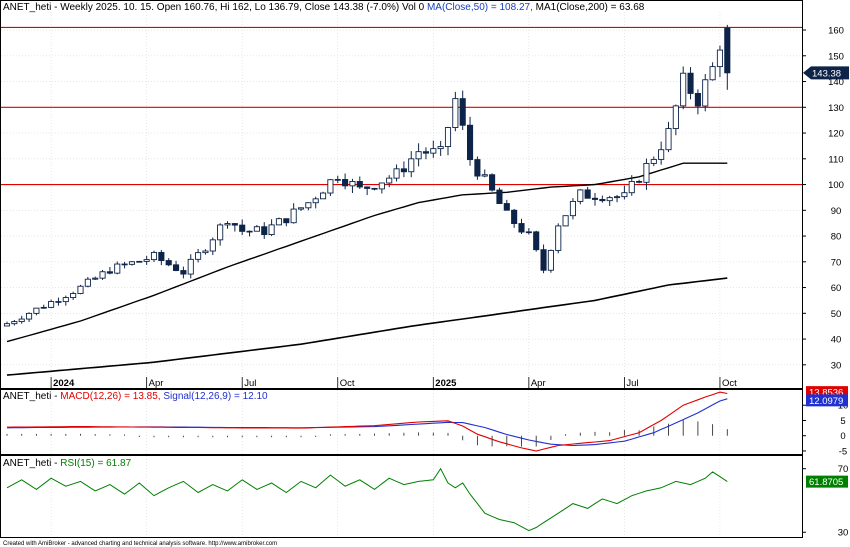  What do you see at coordinates (826, 73) in the screenshot?
I see `price-tag: 143.38` at bounding box center [826, 73].